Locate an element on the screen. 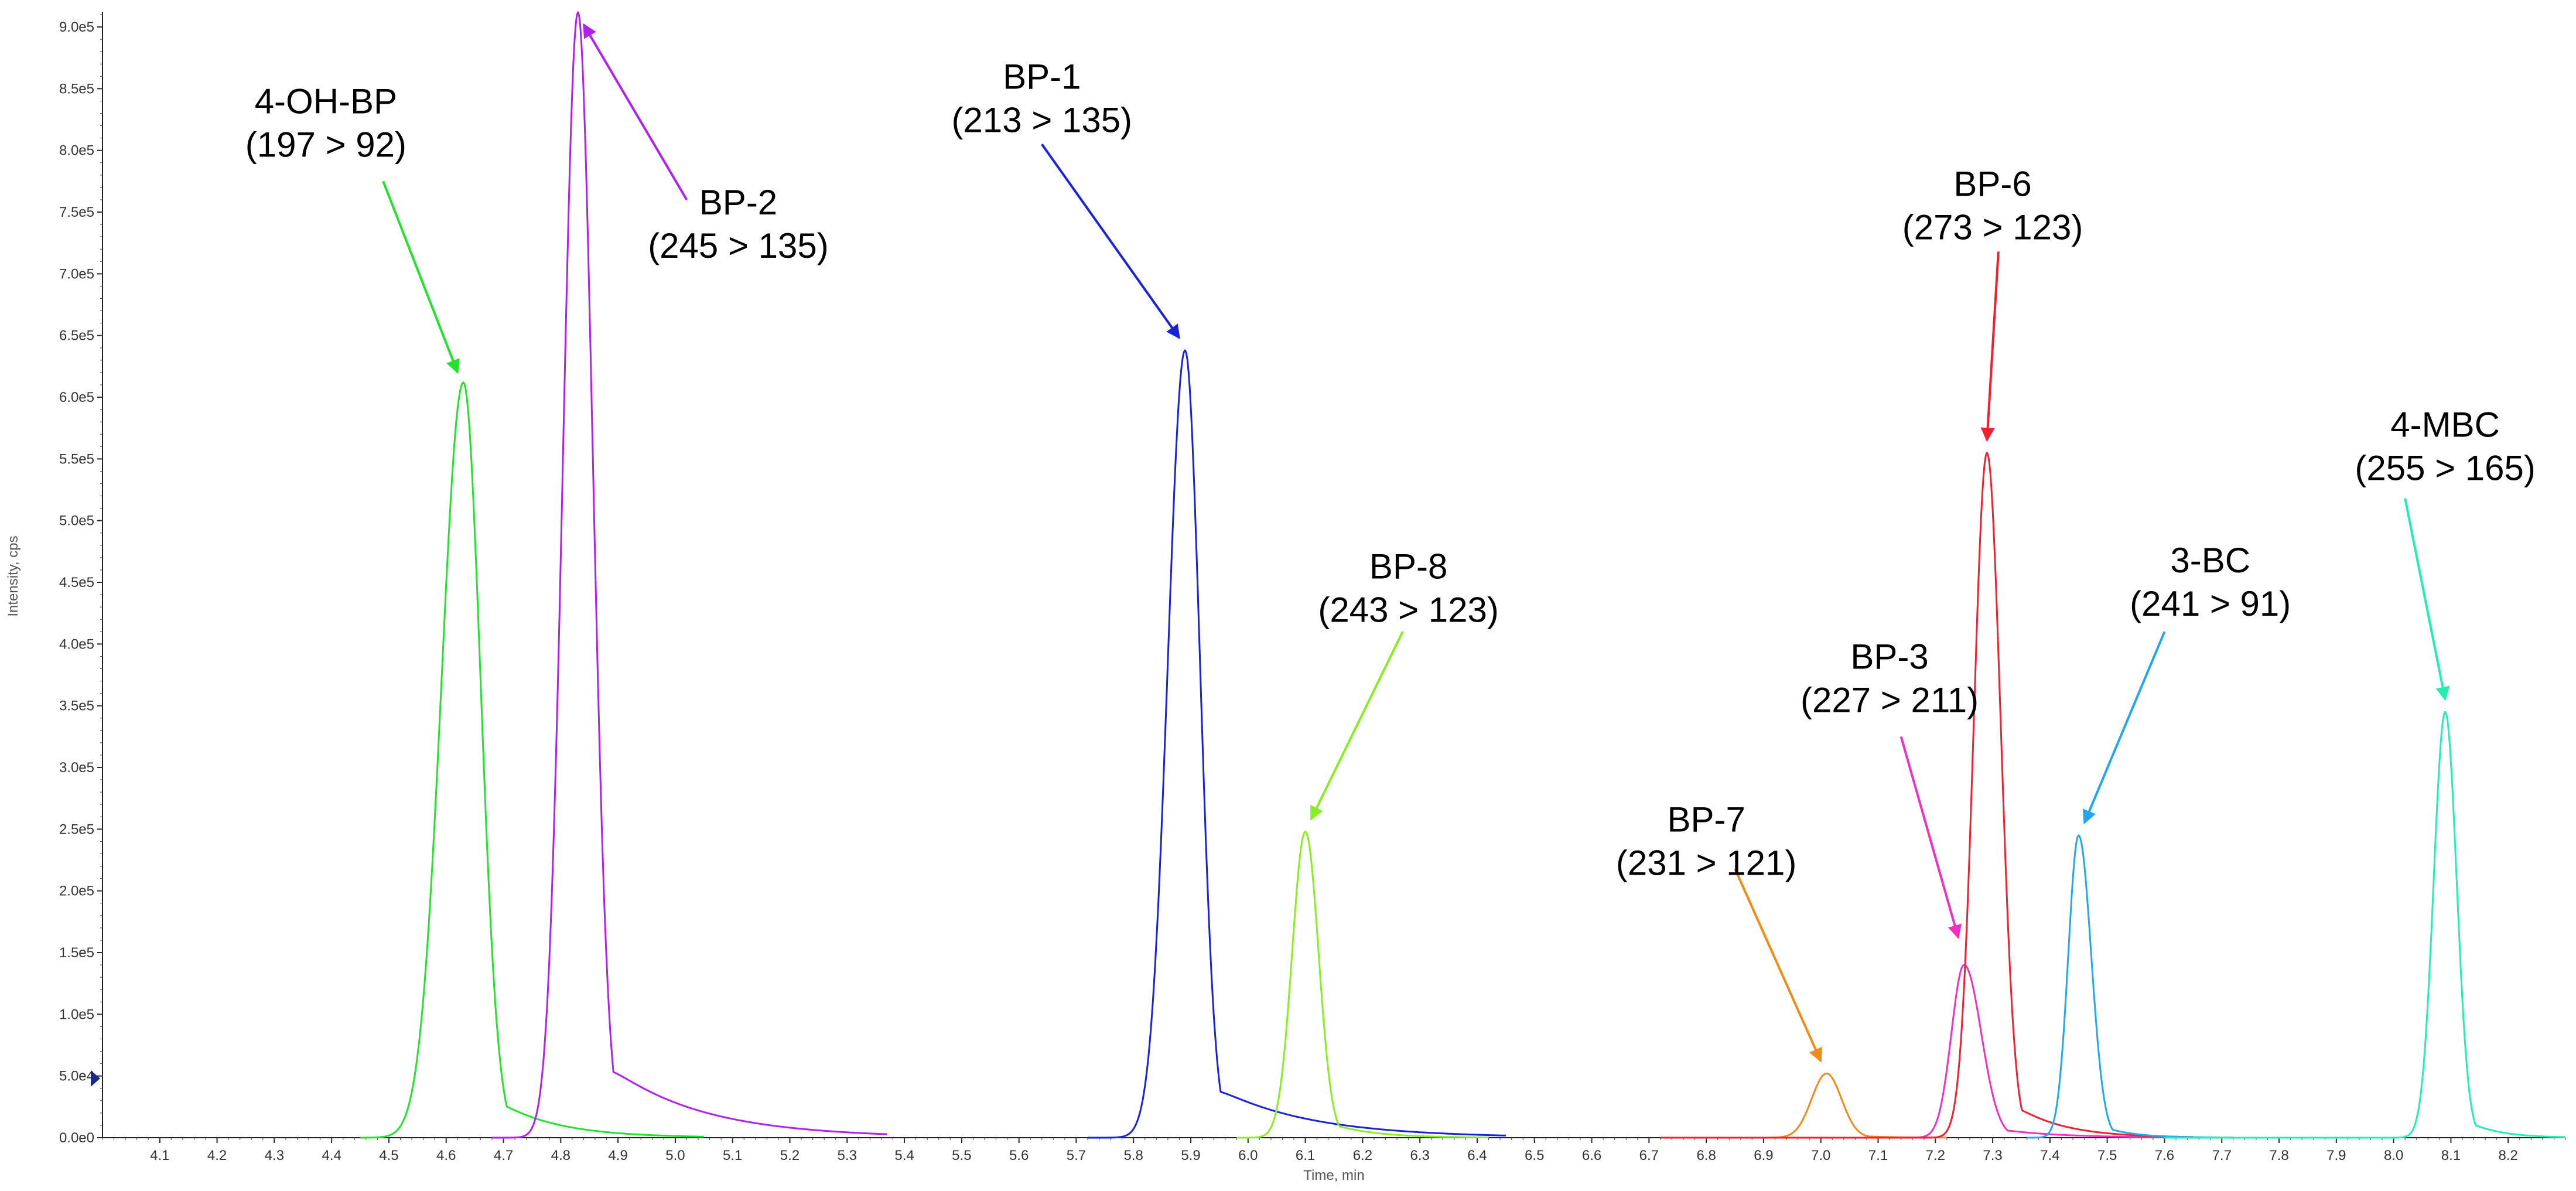  annotation-arrow-4-mbc is located at coordinates (2427, 599).